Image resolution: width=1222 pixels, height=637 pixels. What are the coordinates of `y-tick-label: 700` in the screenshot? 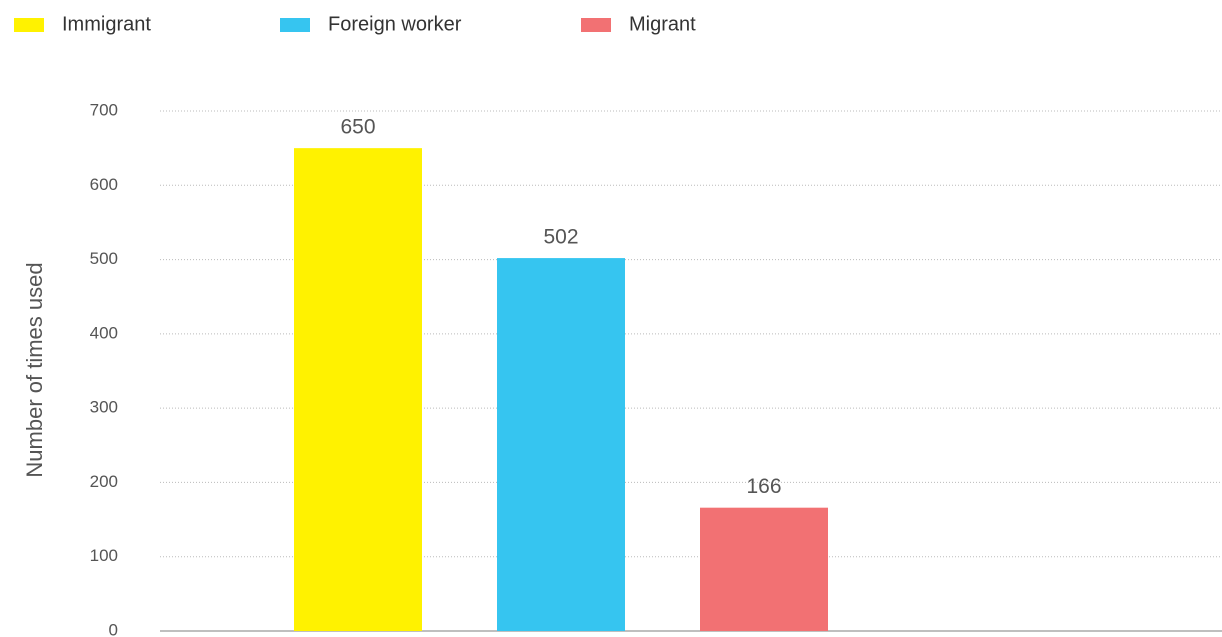 It's located at (104, 109).